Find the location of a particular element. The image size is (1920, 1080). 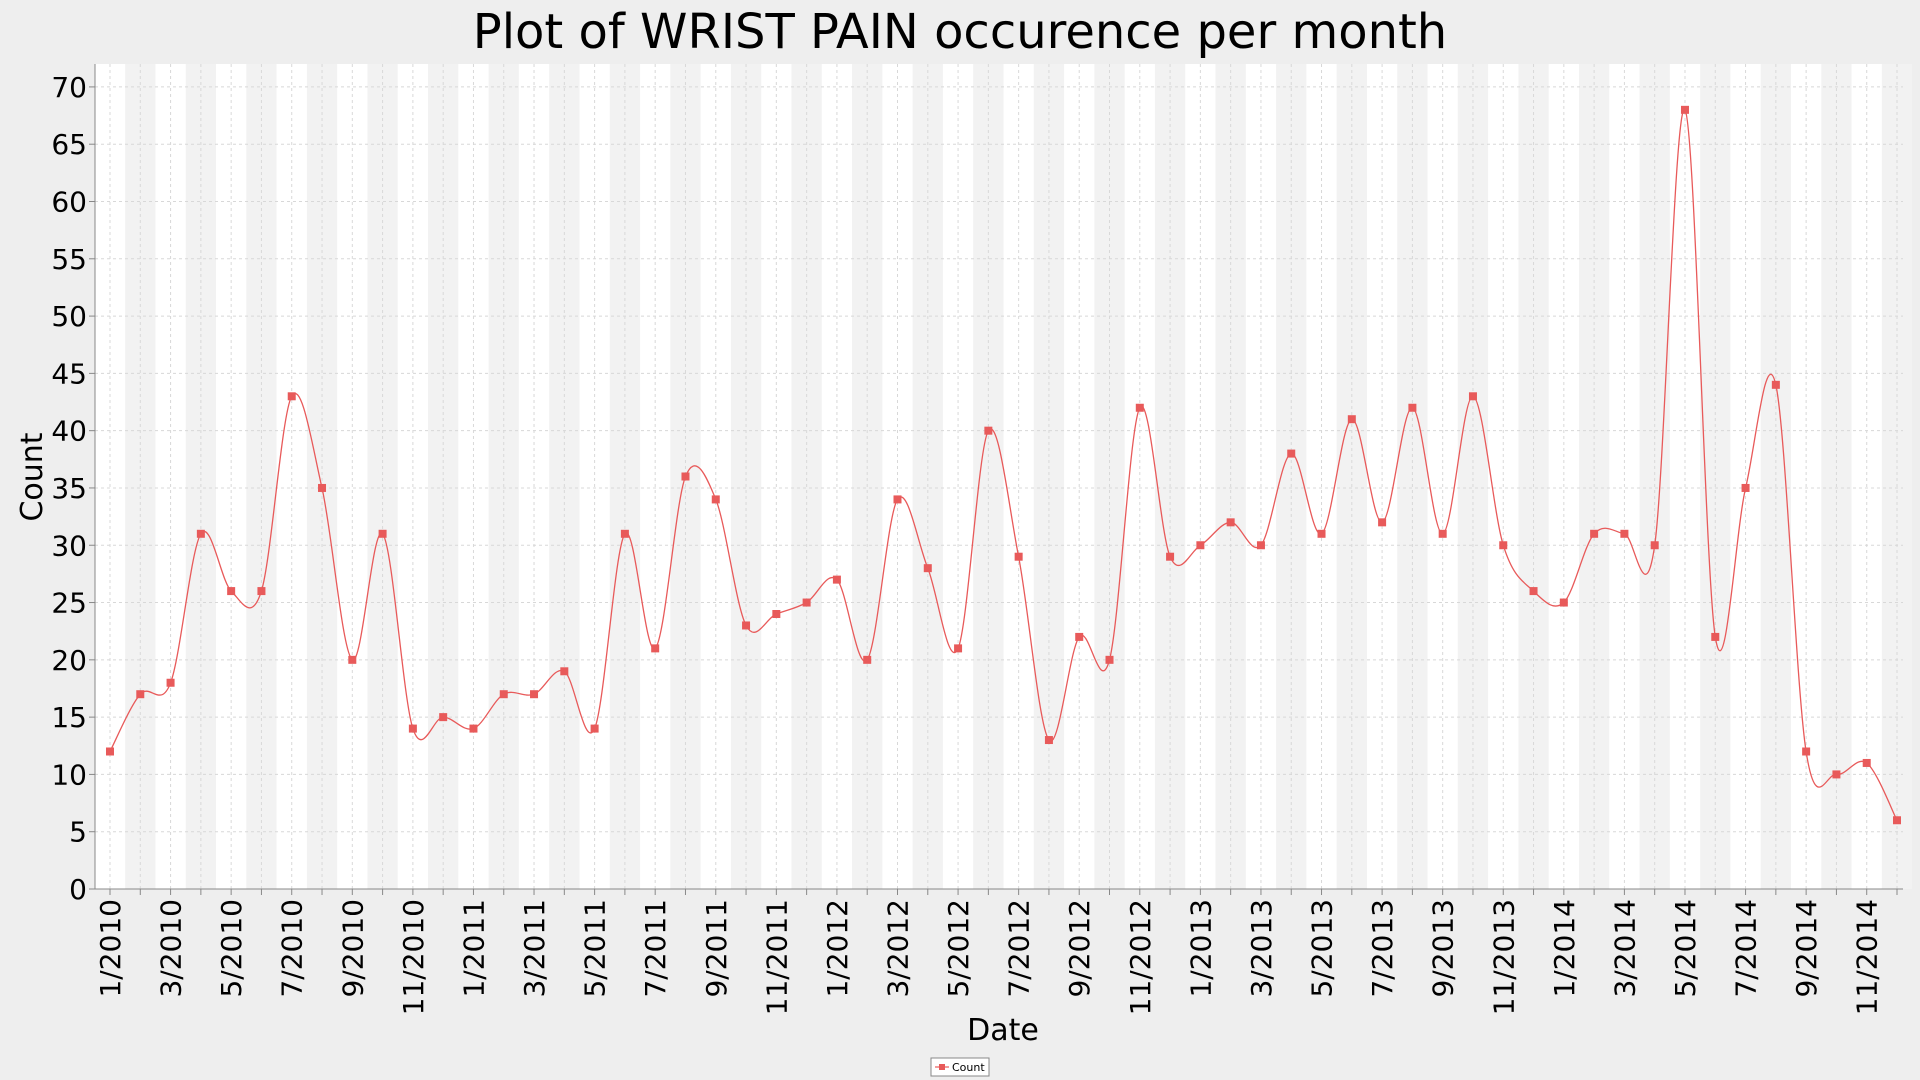

y-tick-label: 70 is located at coordinates (69, 87).